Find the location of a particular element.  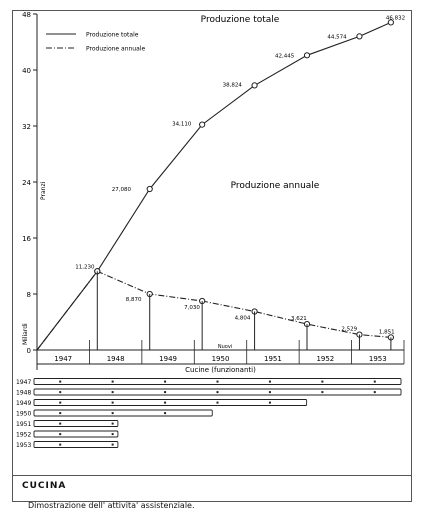

x-tick-label: 1952 is located at coordinates (325, 359).